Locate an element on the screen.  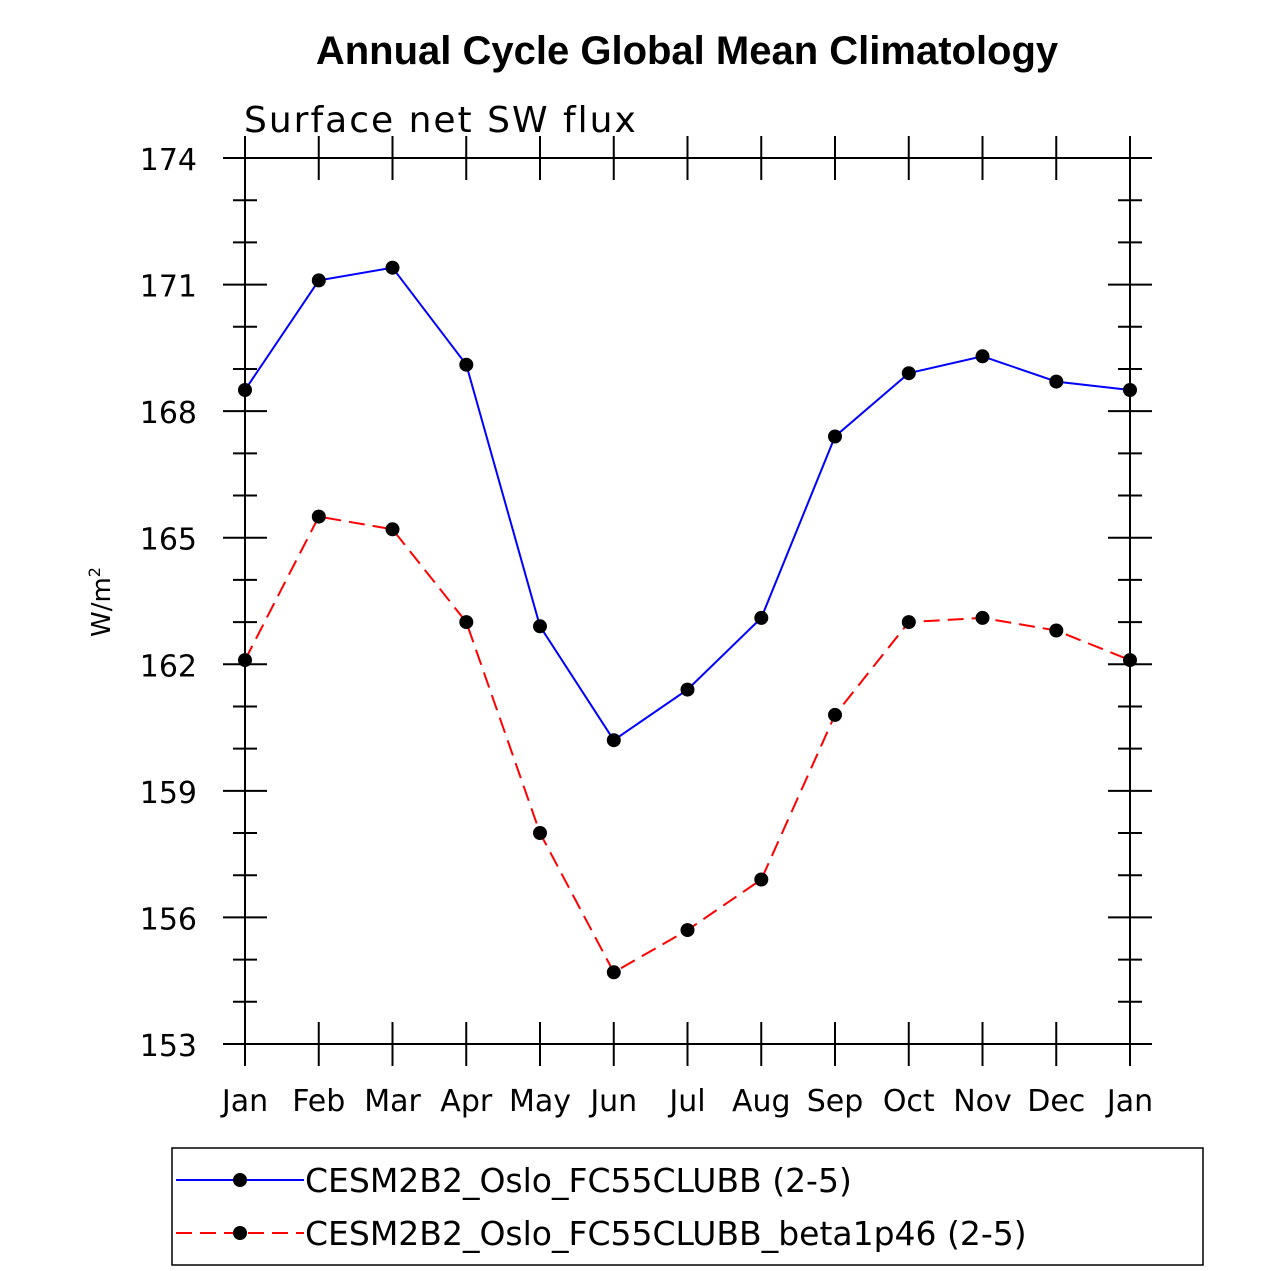
series-2-point-Dec is located at coordinates (1056, 630).